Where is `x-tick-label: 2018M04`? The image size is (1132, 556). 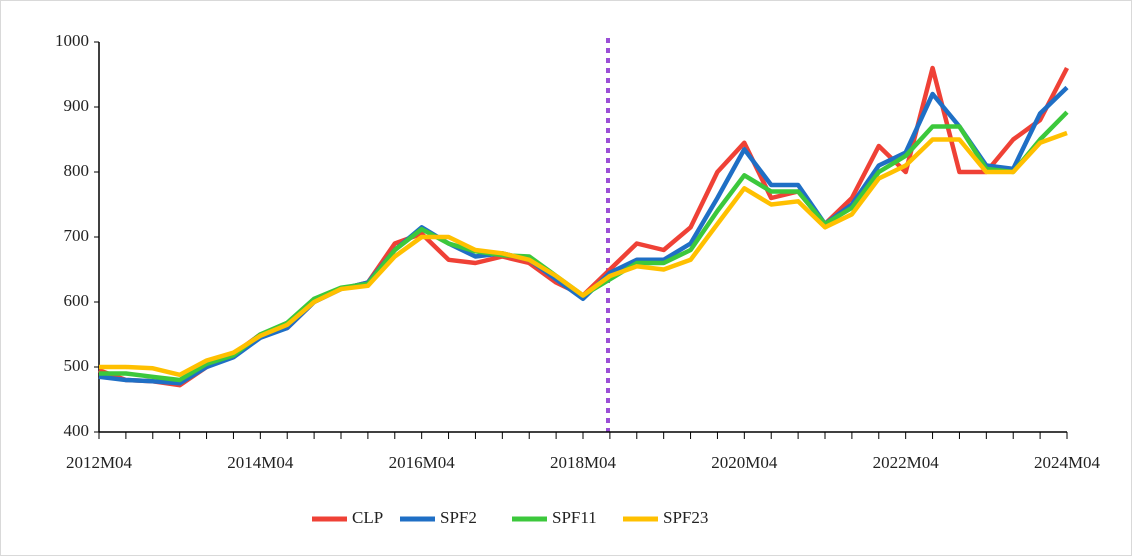 x-tick-label: 2018M04 is located at coordinates (583, 462).